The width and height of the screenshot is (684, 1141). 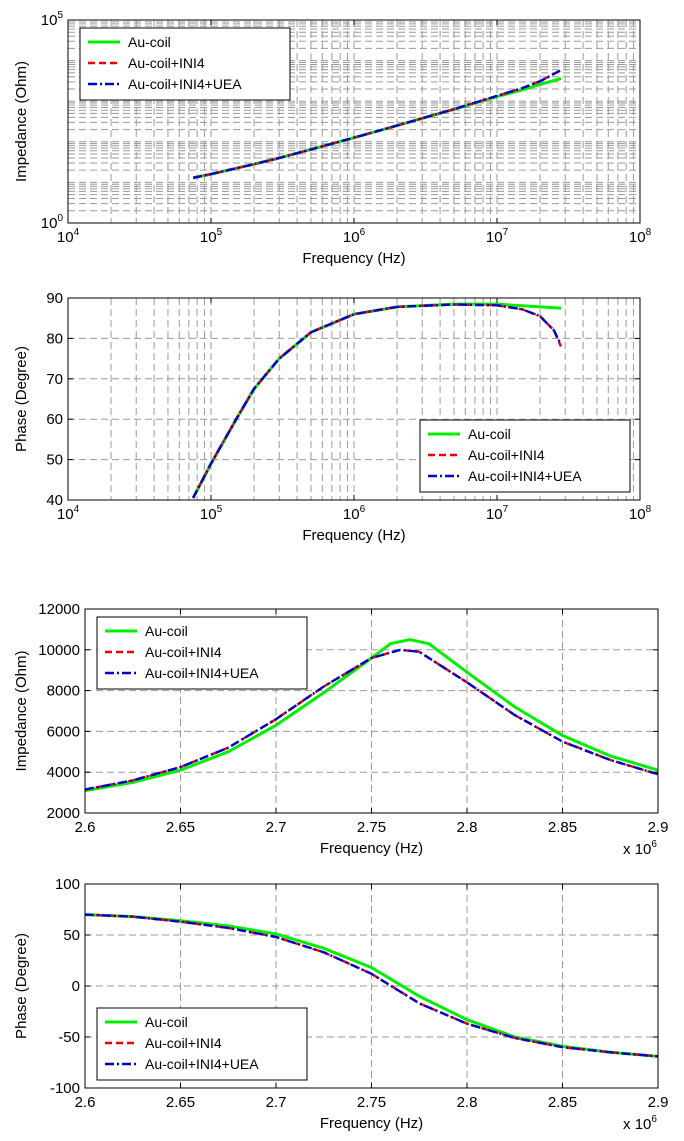 What do you see at coordinates (60, 218) in the screenshot?
I see `y-tick-label-exponent: 0` at bounding box center [60, 218].